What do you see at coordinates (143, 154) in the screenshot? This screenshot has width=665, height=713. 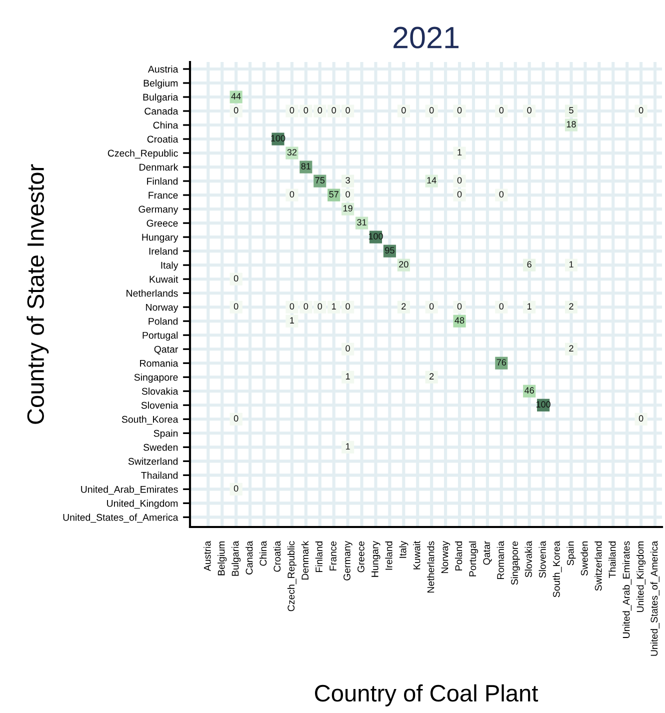 I see `y-tick-label: Czech_Republic` at bounding box center [143, 154].